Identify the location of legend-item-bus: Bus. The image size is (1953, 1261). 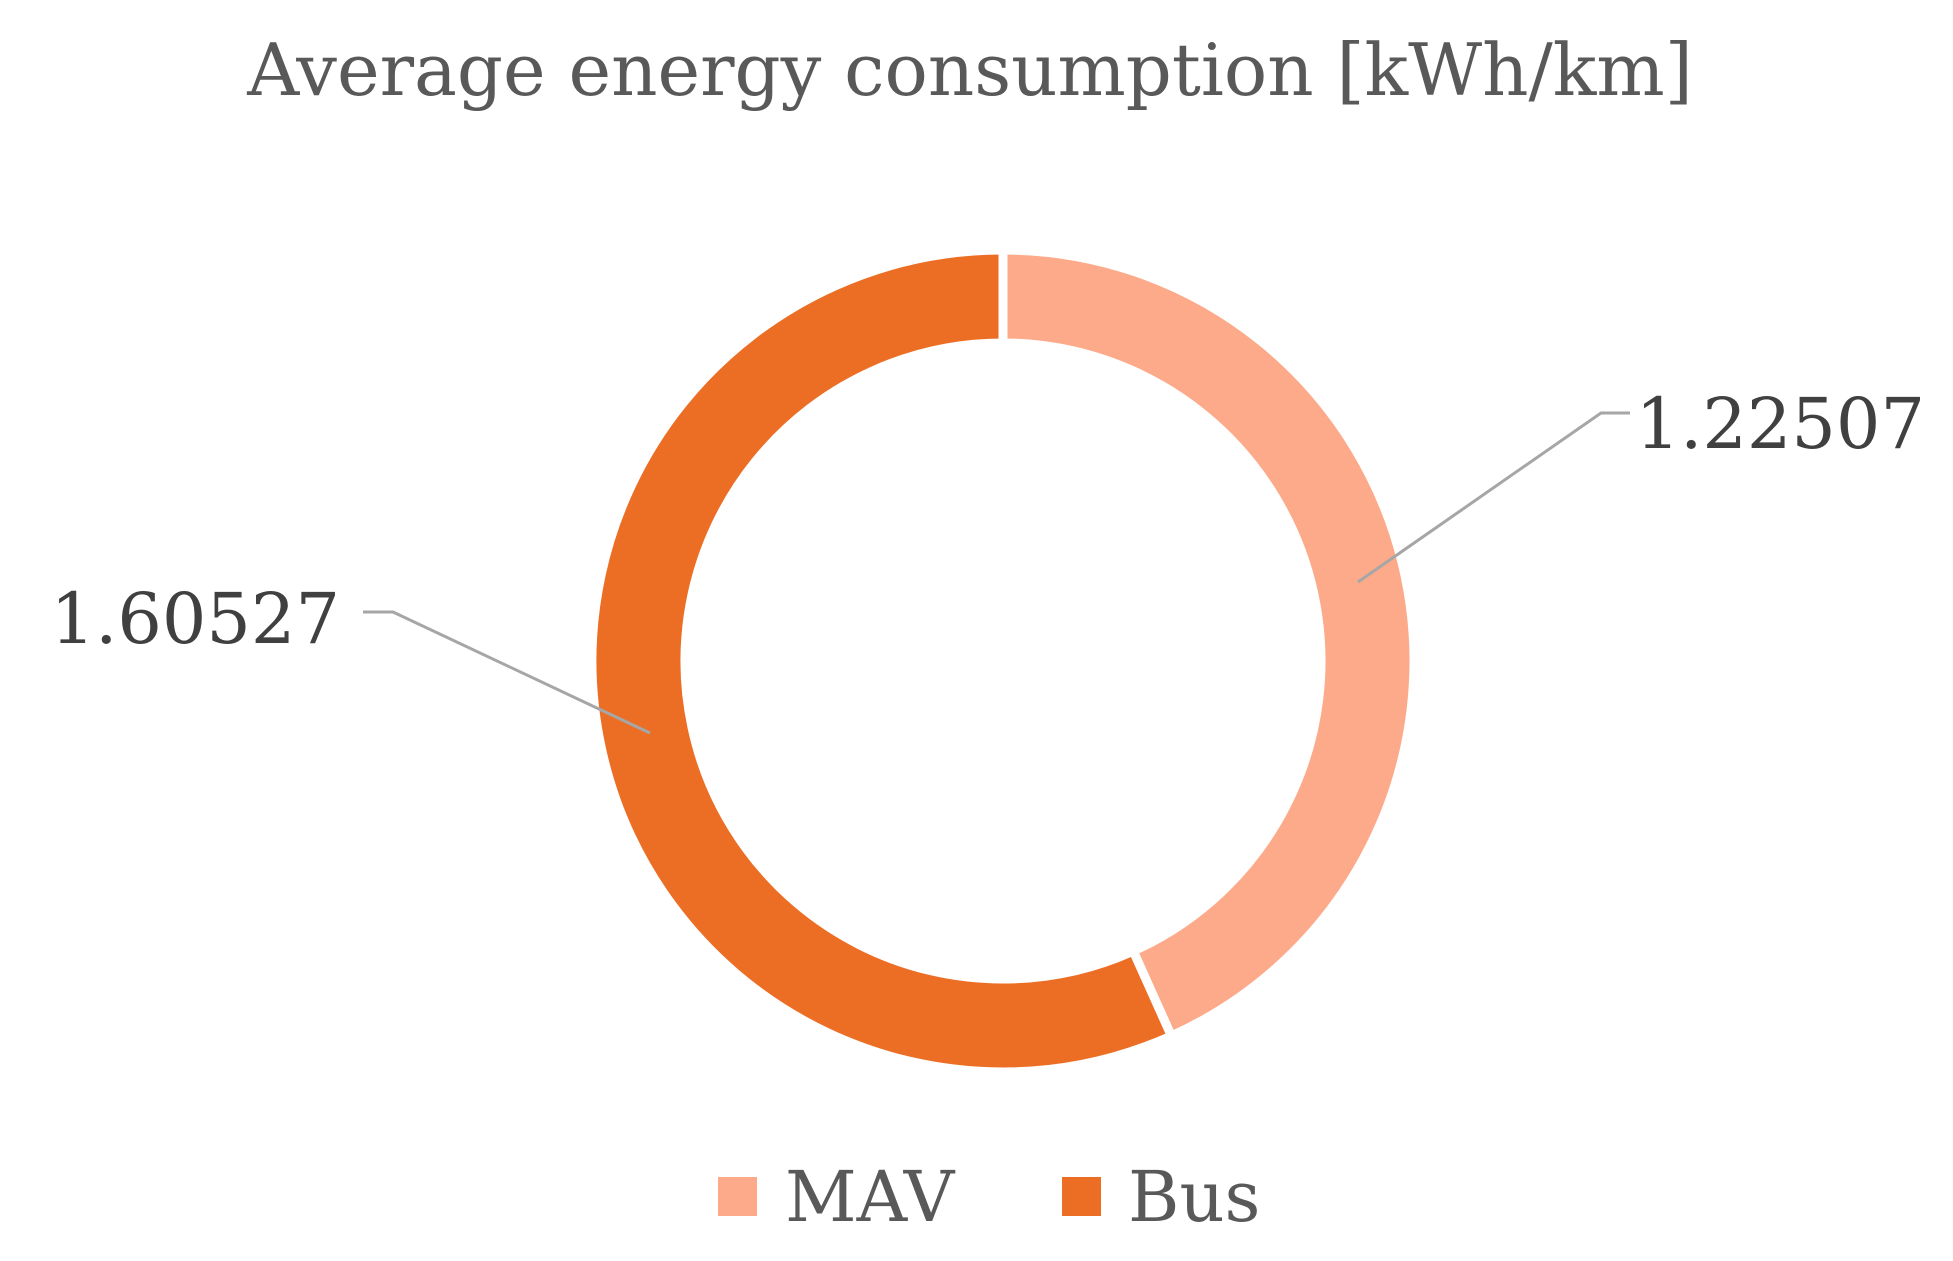
(1161, 1197).